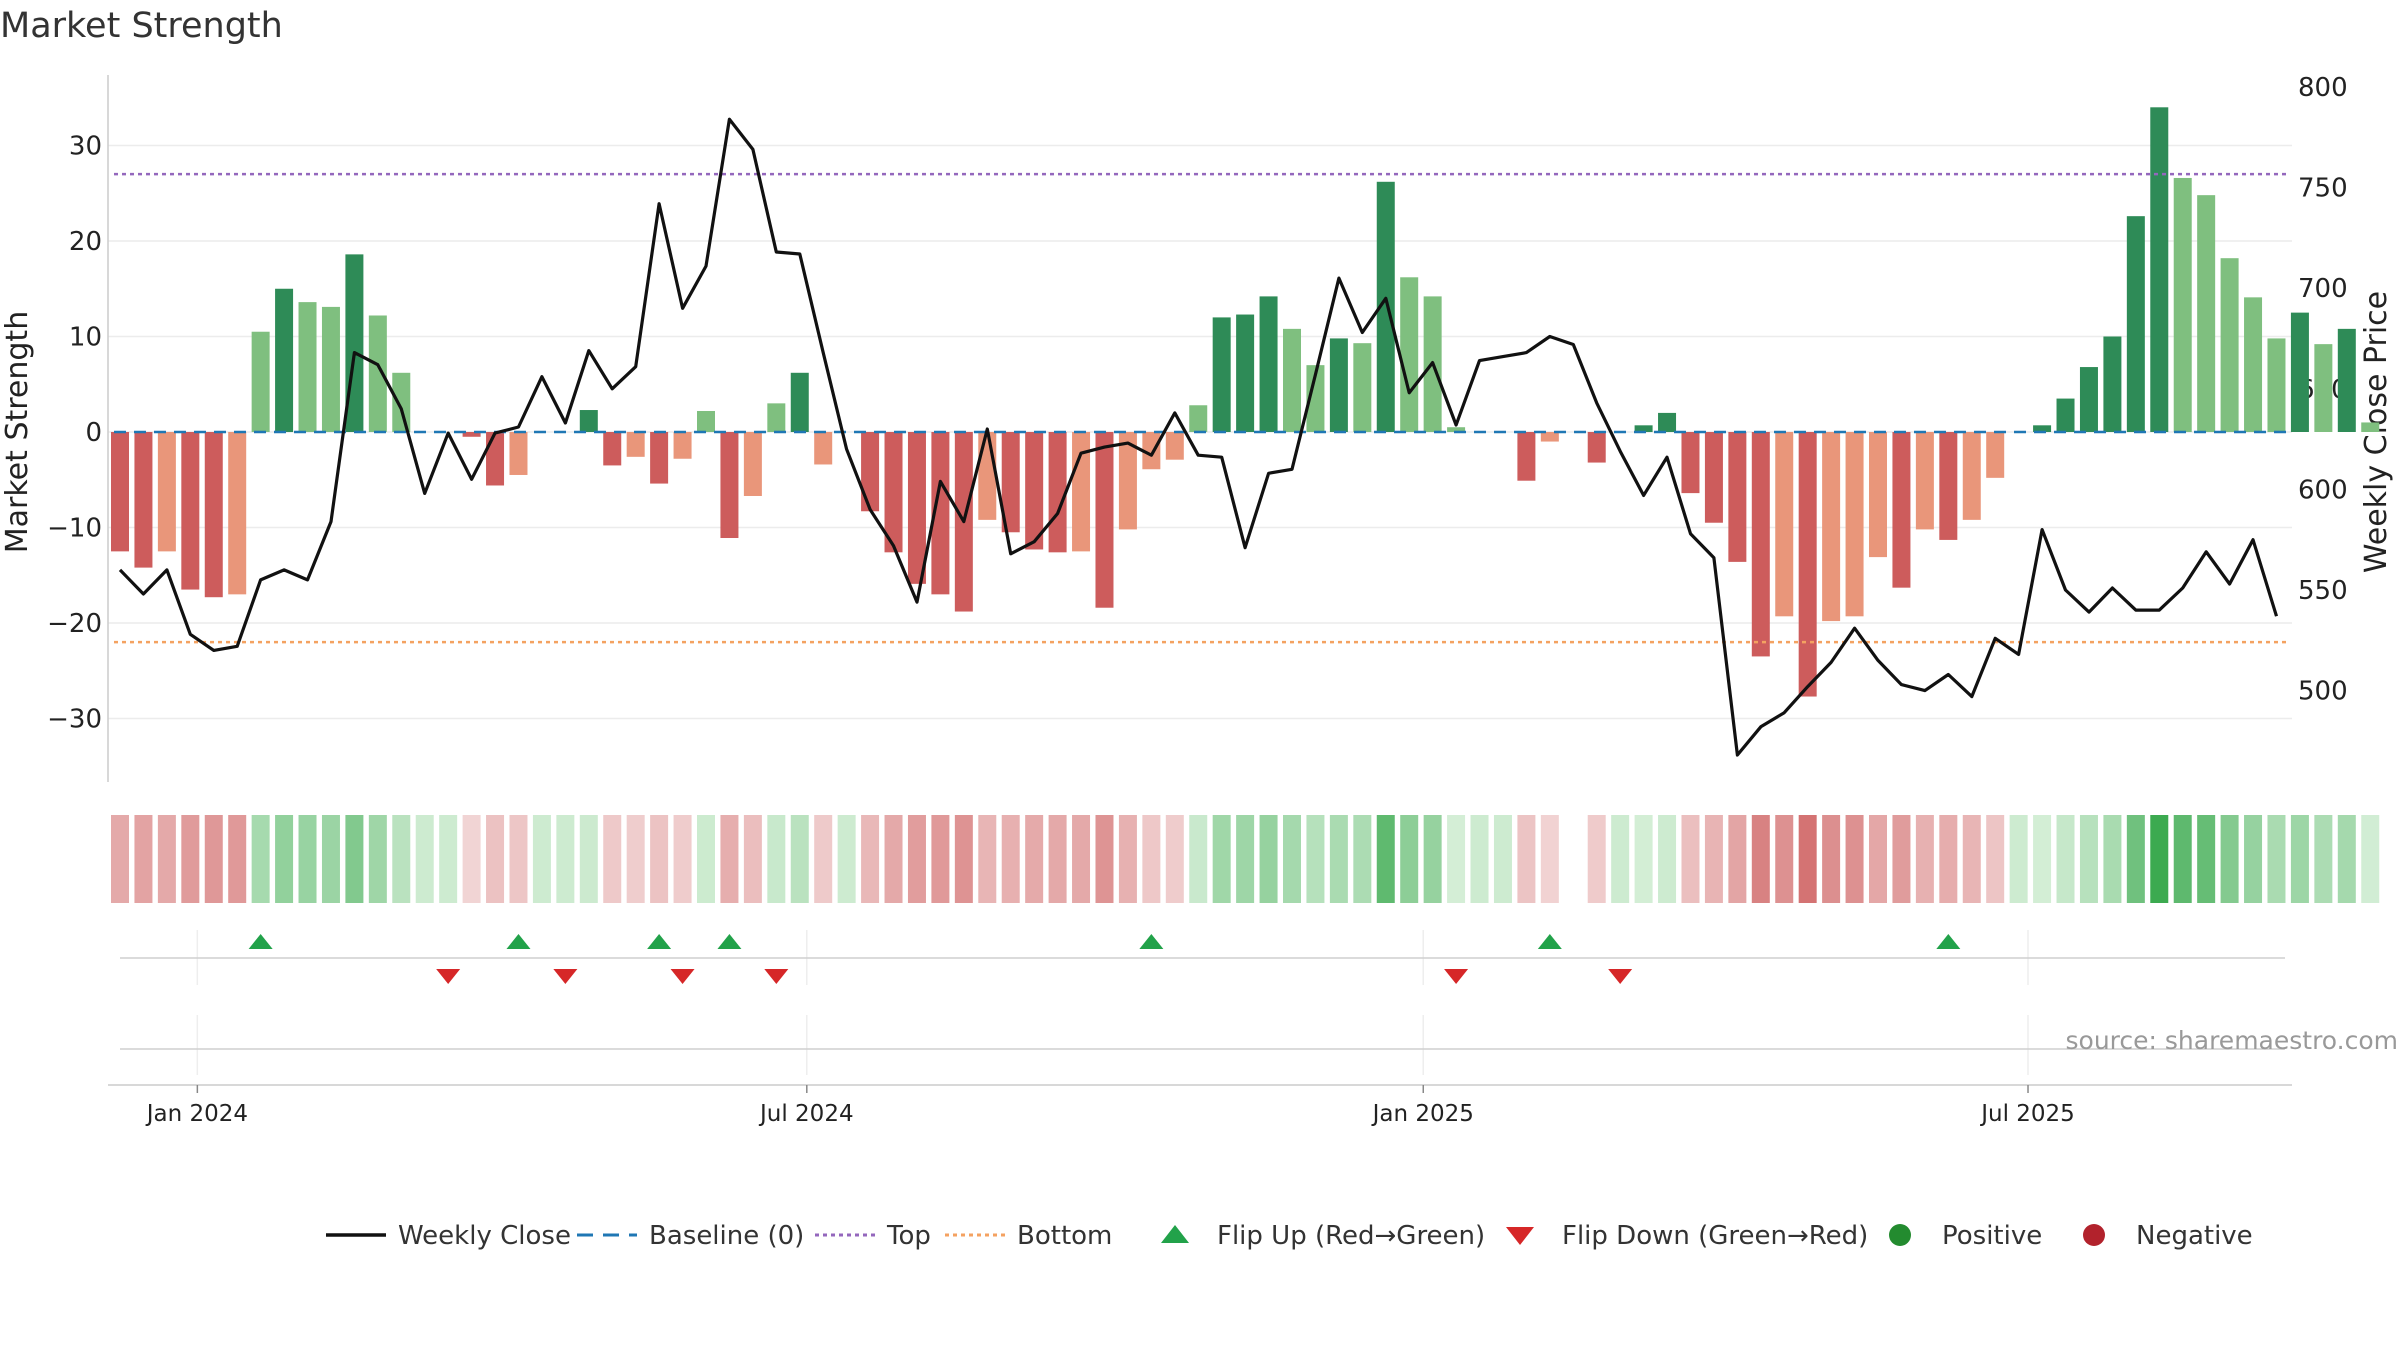  What do you see at coordinates (2323, 189) in the screenshot?
I see `y-right-tick-label: 750` at bounding box center [2323, 189].